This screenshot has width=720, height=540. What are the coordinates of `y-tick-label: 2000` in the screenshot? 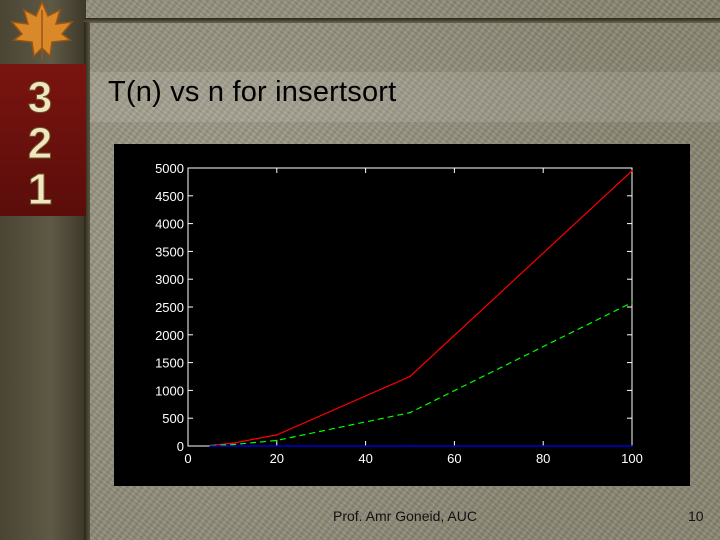 It's located at (169, 335).